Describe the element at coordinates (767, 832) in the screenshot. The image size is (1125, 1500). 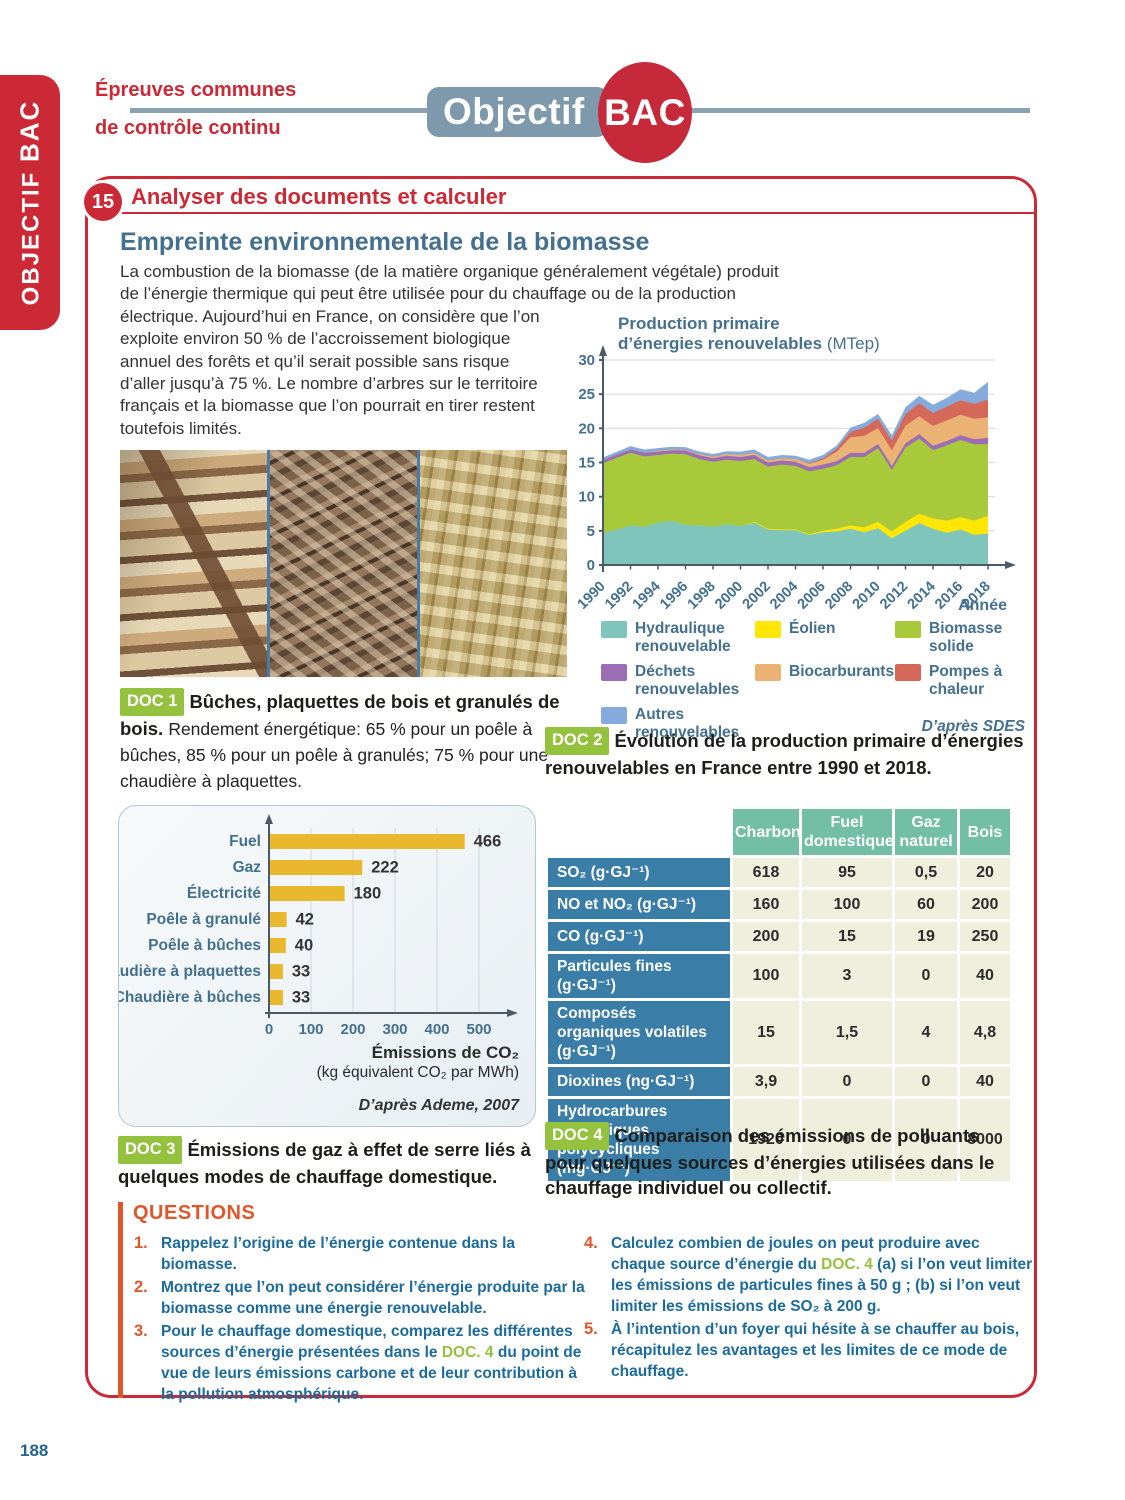
I see `table-column-header: Charbon` at that location.